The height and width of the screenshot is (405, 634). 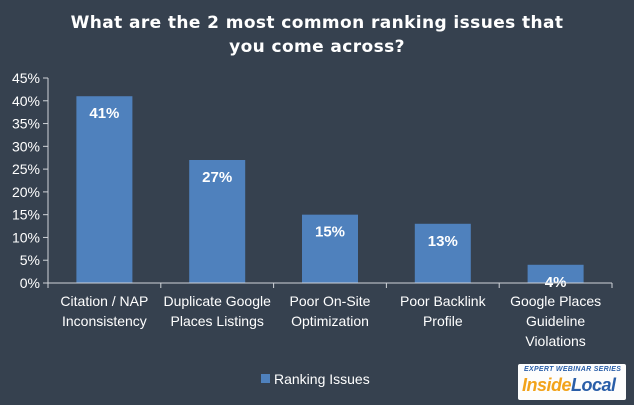 I want to click on category-label: Citation / NAP Inconsistency, so click(x=104, y=311).